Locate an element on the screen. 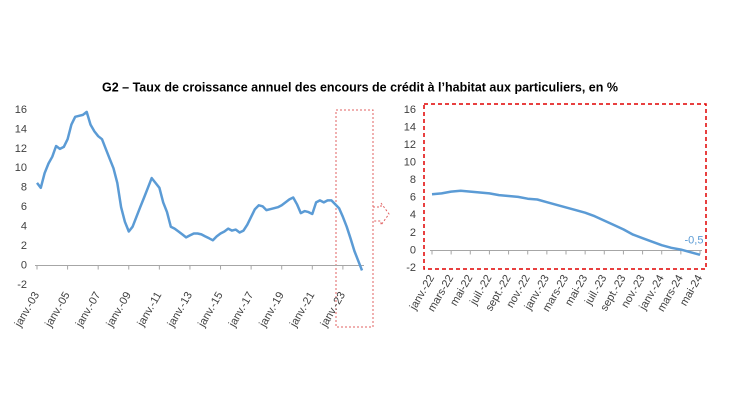  x-tick-label: janv.-07 is located at coordinates (88, 310).